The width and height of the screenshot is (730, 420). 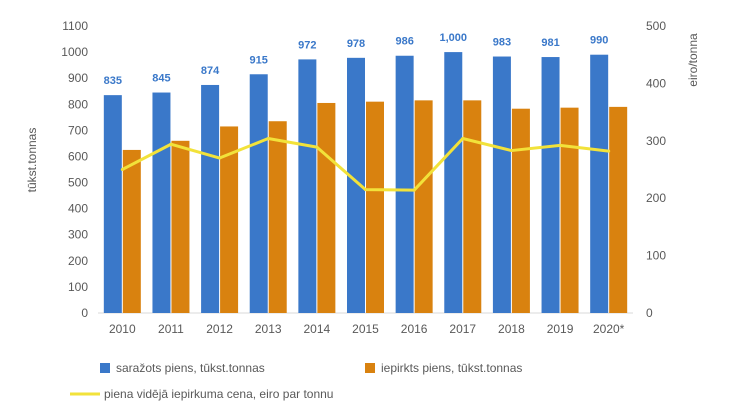 I want to click on data-label-produced: 981, so click(x=550, y=43).